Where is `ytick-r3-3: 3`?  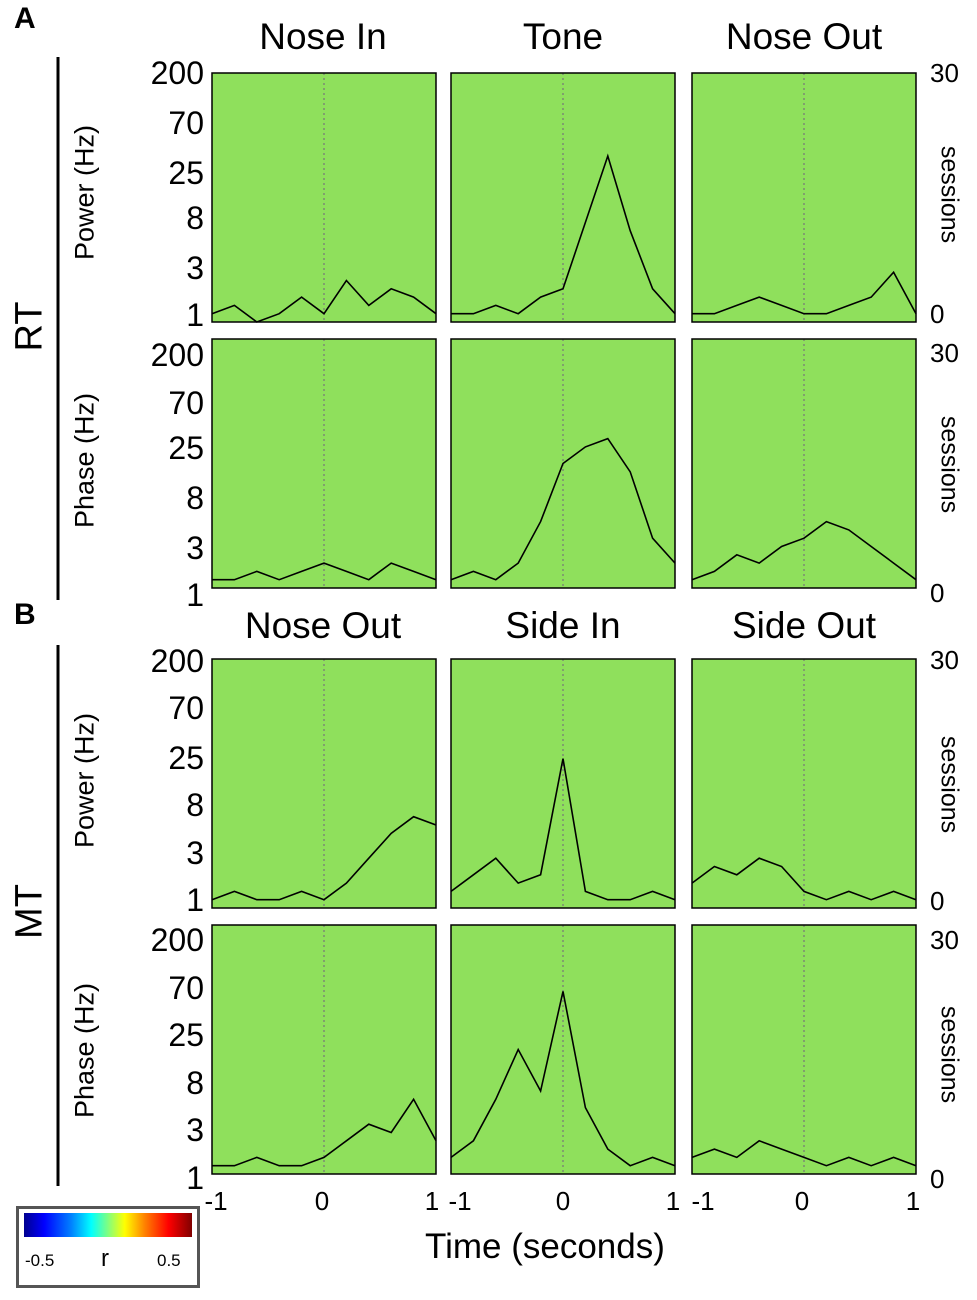 ytick-r3-3: 3 is located at coordinates (195, 853).